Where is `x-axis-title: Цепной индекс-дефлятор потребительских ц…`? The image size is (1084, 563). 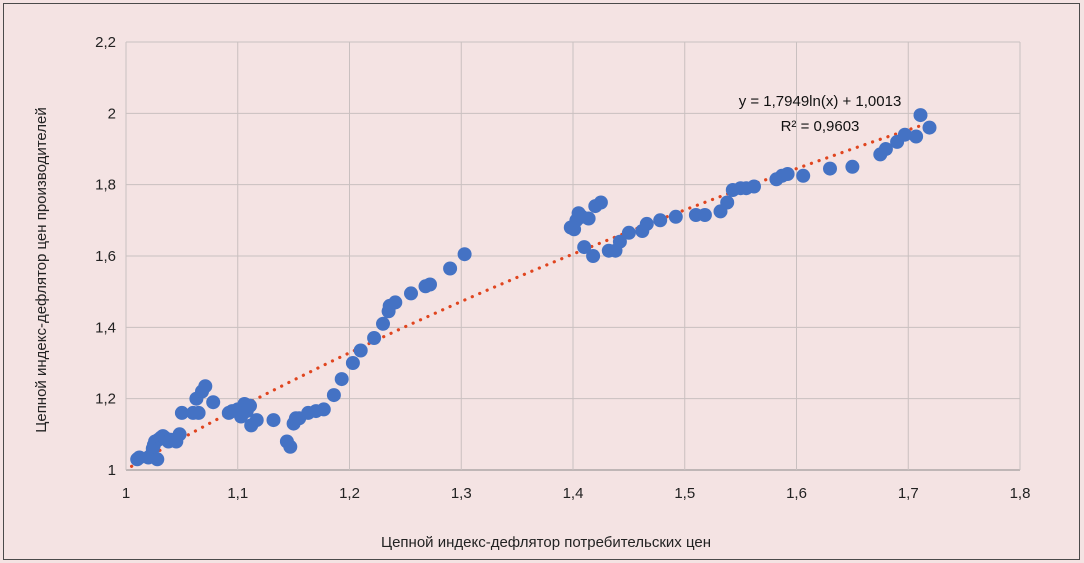 x-axis-title: Цепной индекс-дефлятор потребительских ц… is located at coordinates (546, 542).